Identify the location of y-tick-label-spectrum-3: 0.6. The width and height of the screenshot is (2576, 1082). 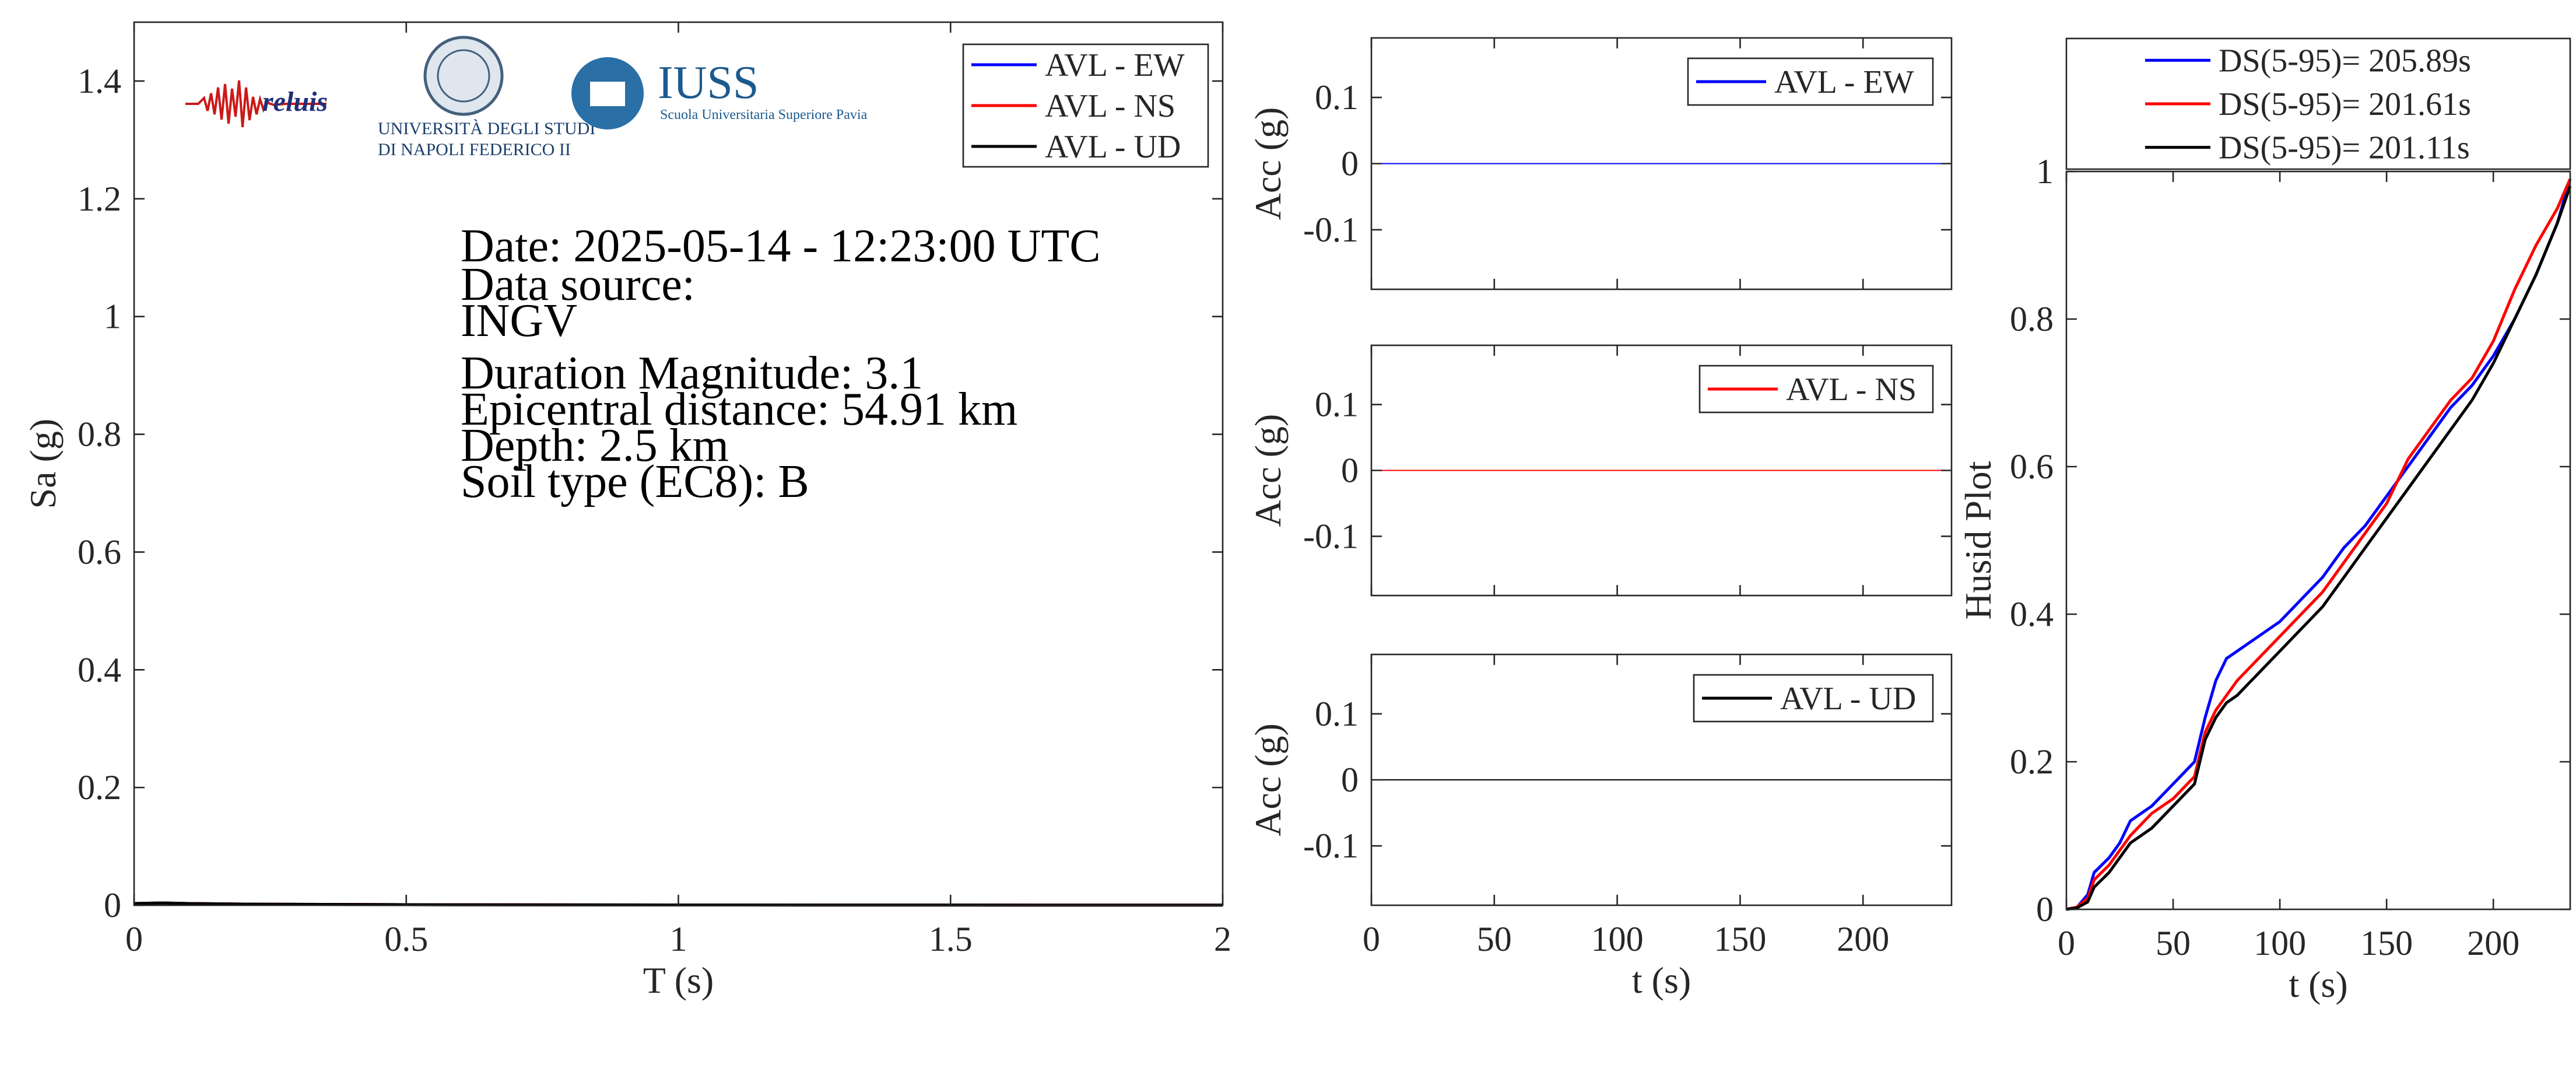
(99, 552).